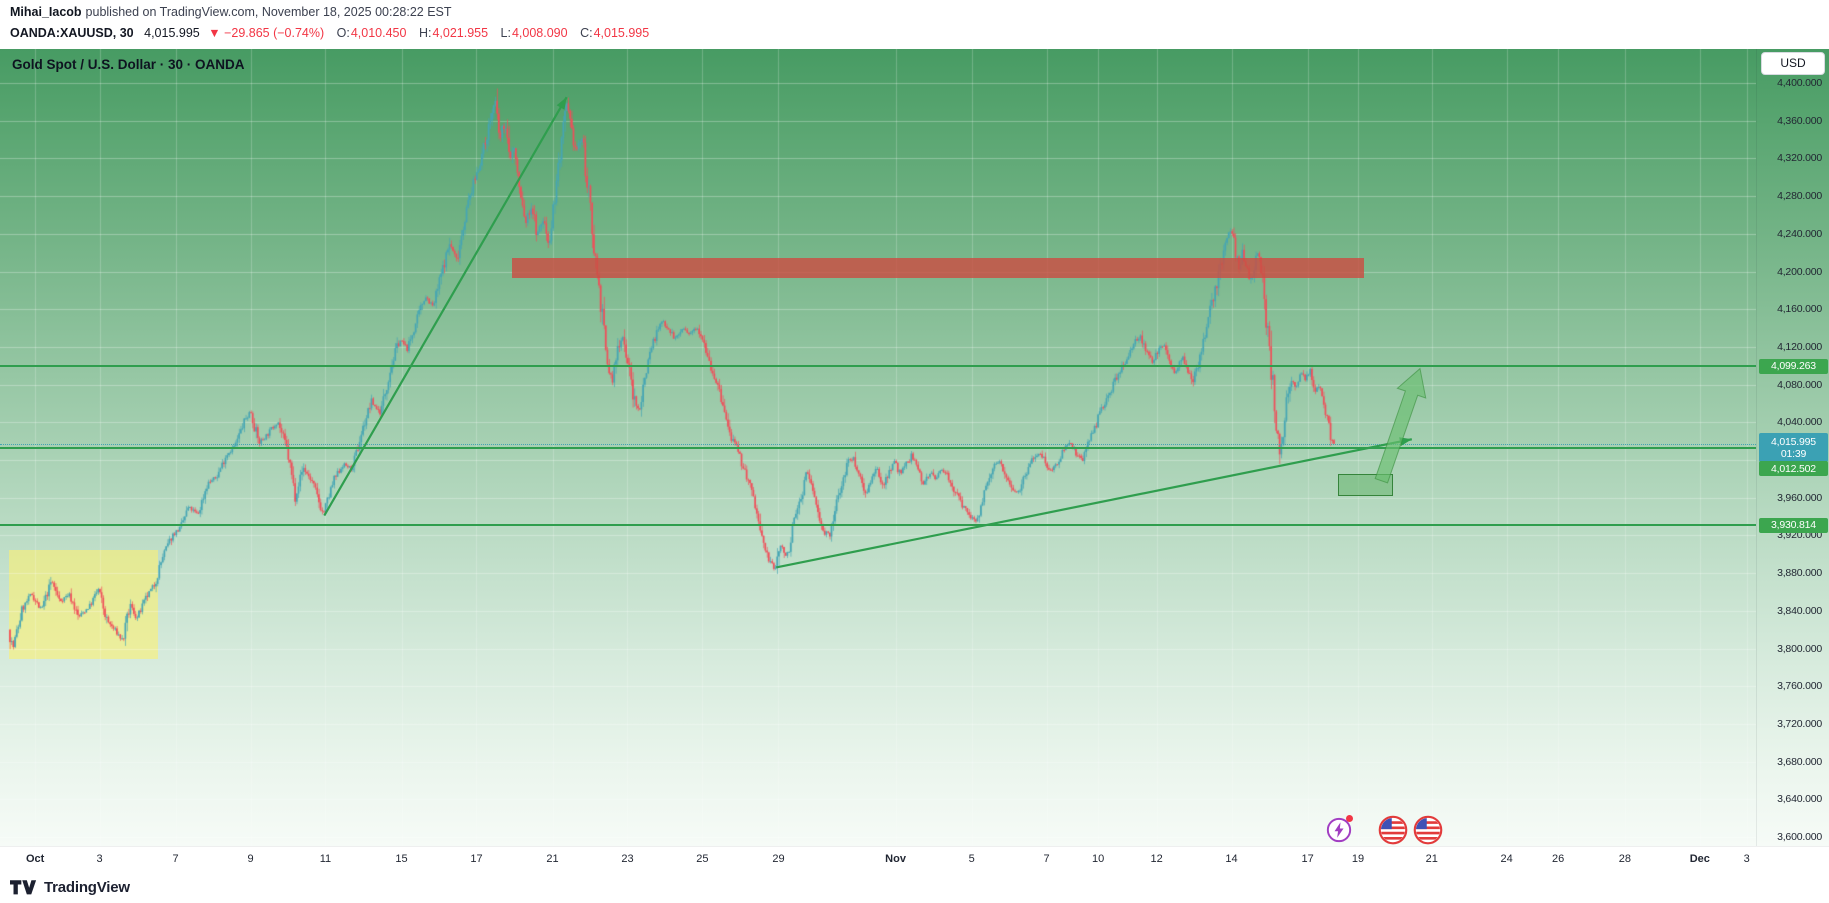 The width and height of the screenshot is (1829, 903). I want to click on price-tick-label: 4,160.000, so click(1799, 309).